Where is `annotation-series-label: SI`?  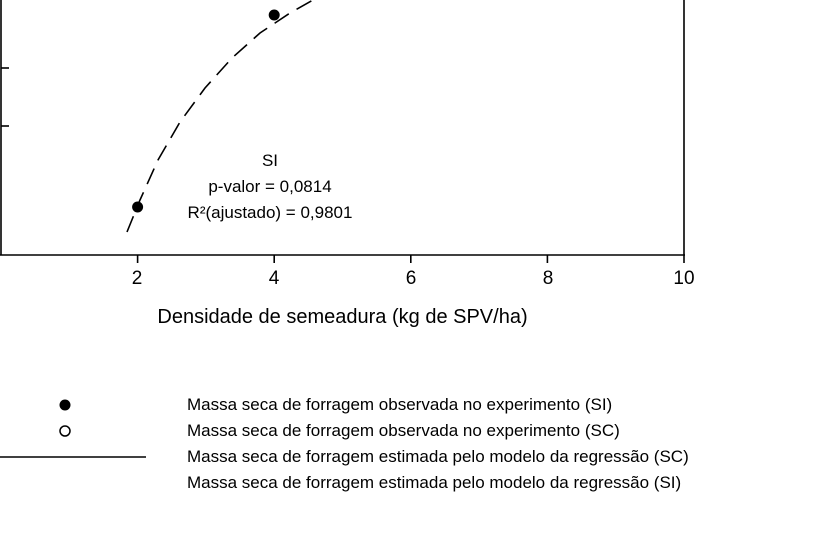
annotation-series-label: SI is located at coordinates (270, 160).